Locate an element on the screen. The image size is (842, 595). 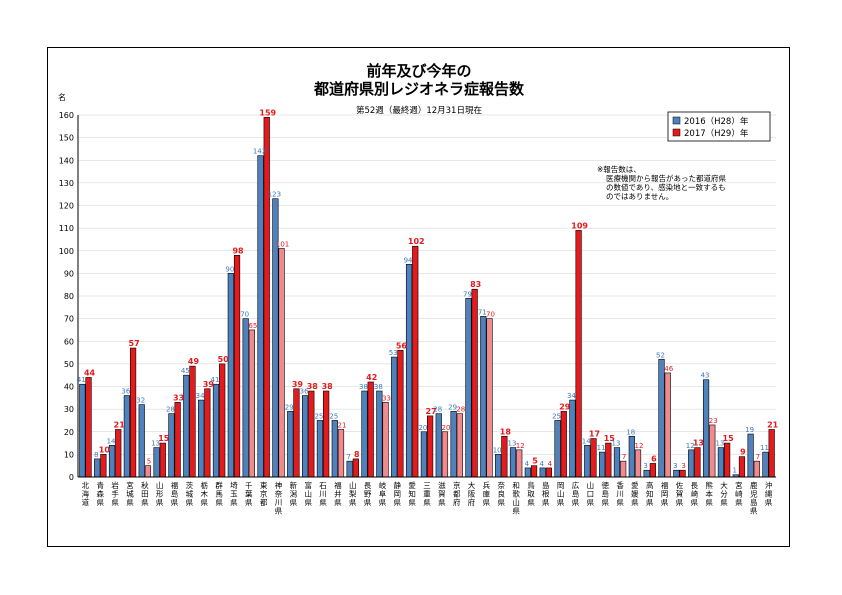
data-label-2016: 34 is located at coordinates (200, 396).